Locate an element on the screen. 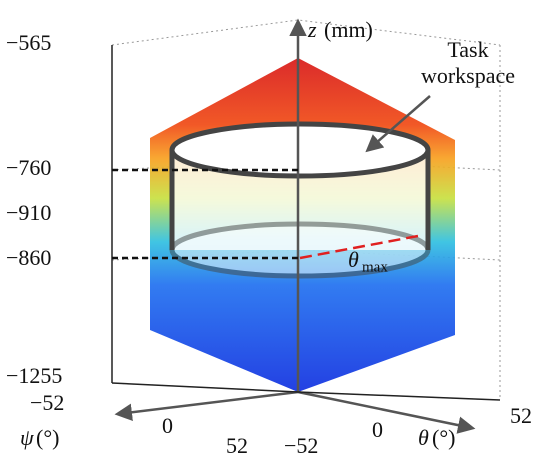 Image resolution: width=550 pixels, height=468 pixels. z-tick-label: −1255 is located at coordinates (34, 375).